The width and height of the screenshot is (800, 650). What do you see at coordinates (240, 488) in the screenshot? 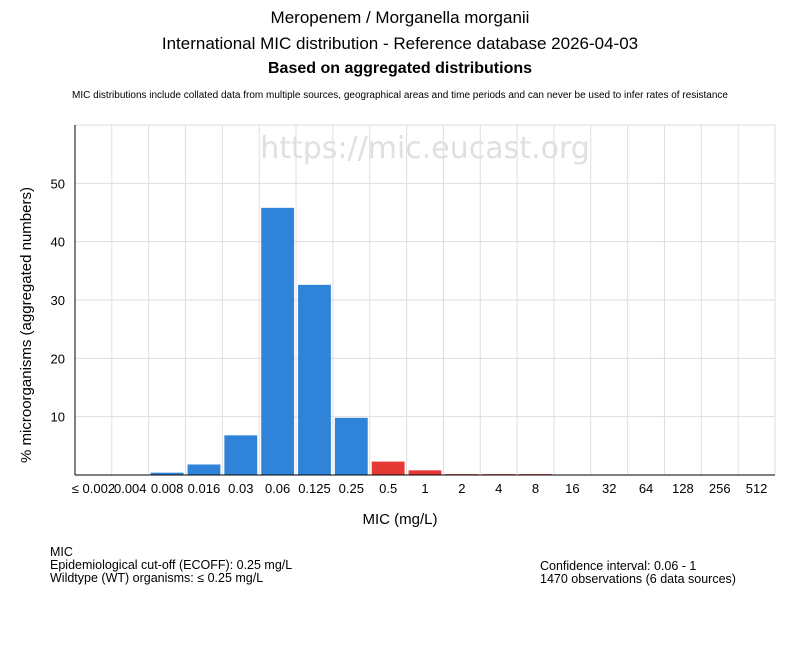
I see `x-tick-label: 0.03` at bounding box center [240, 488].